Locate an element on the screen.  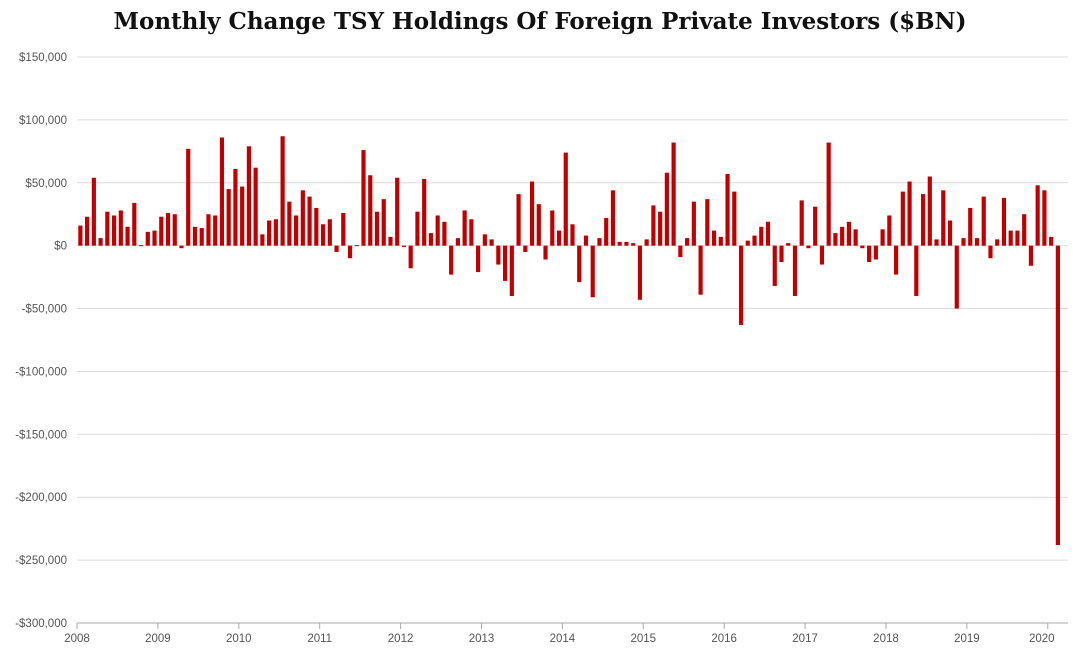
x-tick-label: 2012 is located at coordinates (401, 639).